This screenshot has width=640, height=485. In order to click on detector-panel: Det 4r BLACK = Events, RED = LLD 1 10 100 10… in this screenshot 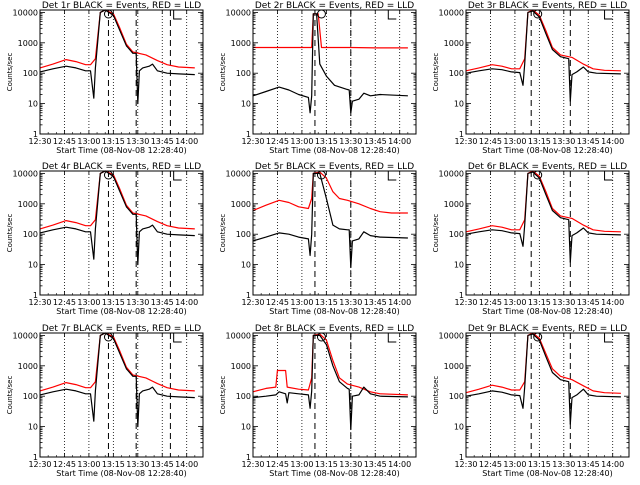, I will do `click(105, 239)`.